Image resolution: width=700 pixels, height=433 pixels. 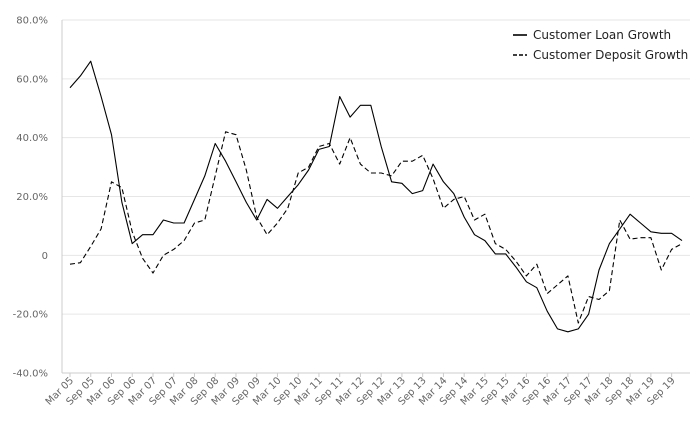 What do you see at coordinates (32, 21) in the screenshot?
I see `y-tick-label: 80.0%` at bounding box center [32, 21].